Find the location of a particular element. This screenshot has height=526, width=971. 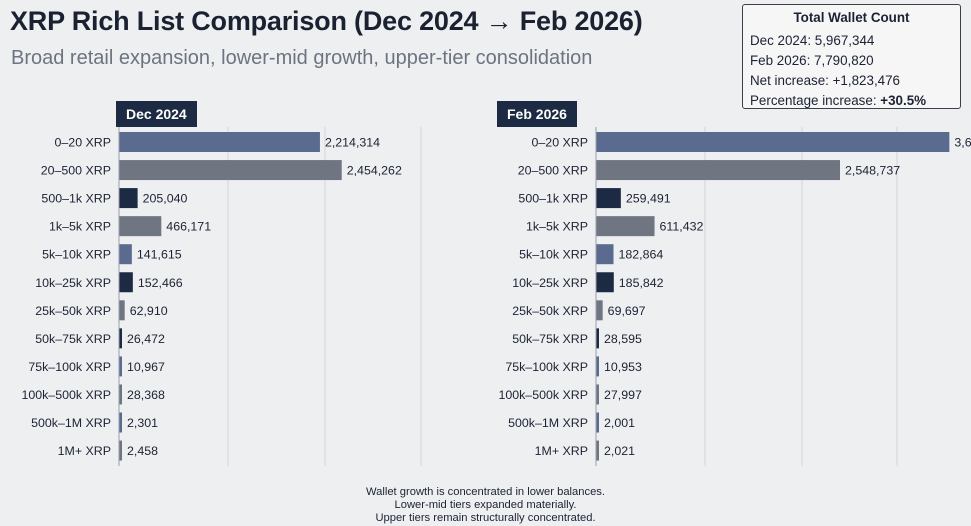

dec-category-label-11: 1M+ XRP is located at coordinates (84, 451).